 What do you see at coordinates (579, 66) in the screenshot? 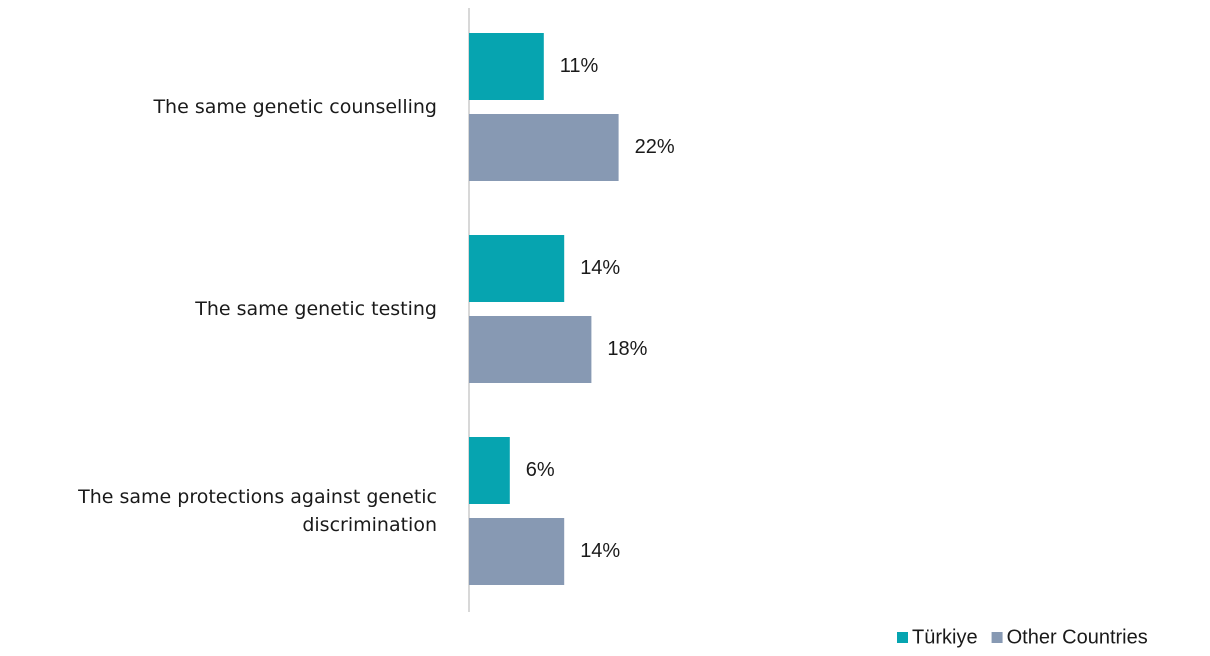
I see `value-label: 11%` at bounding box center [579, 66].